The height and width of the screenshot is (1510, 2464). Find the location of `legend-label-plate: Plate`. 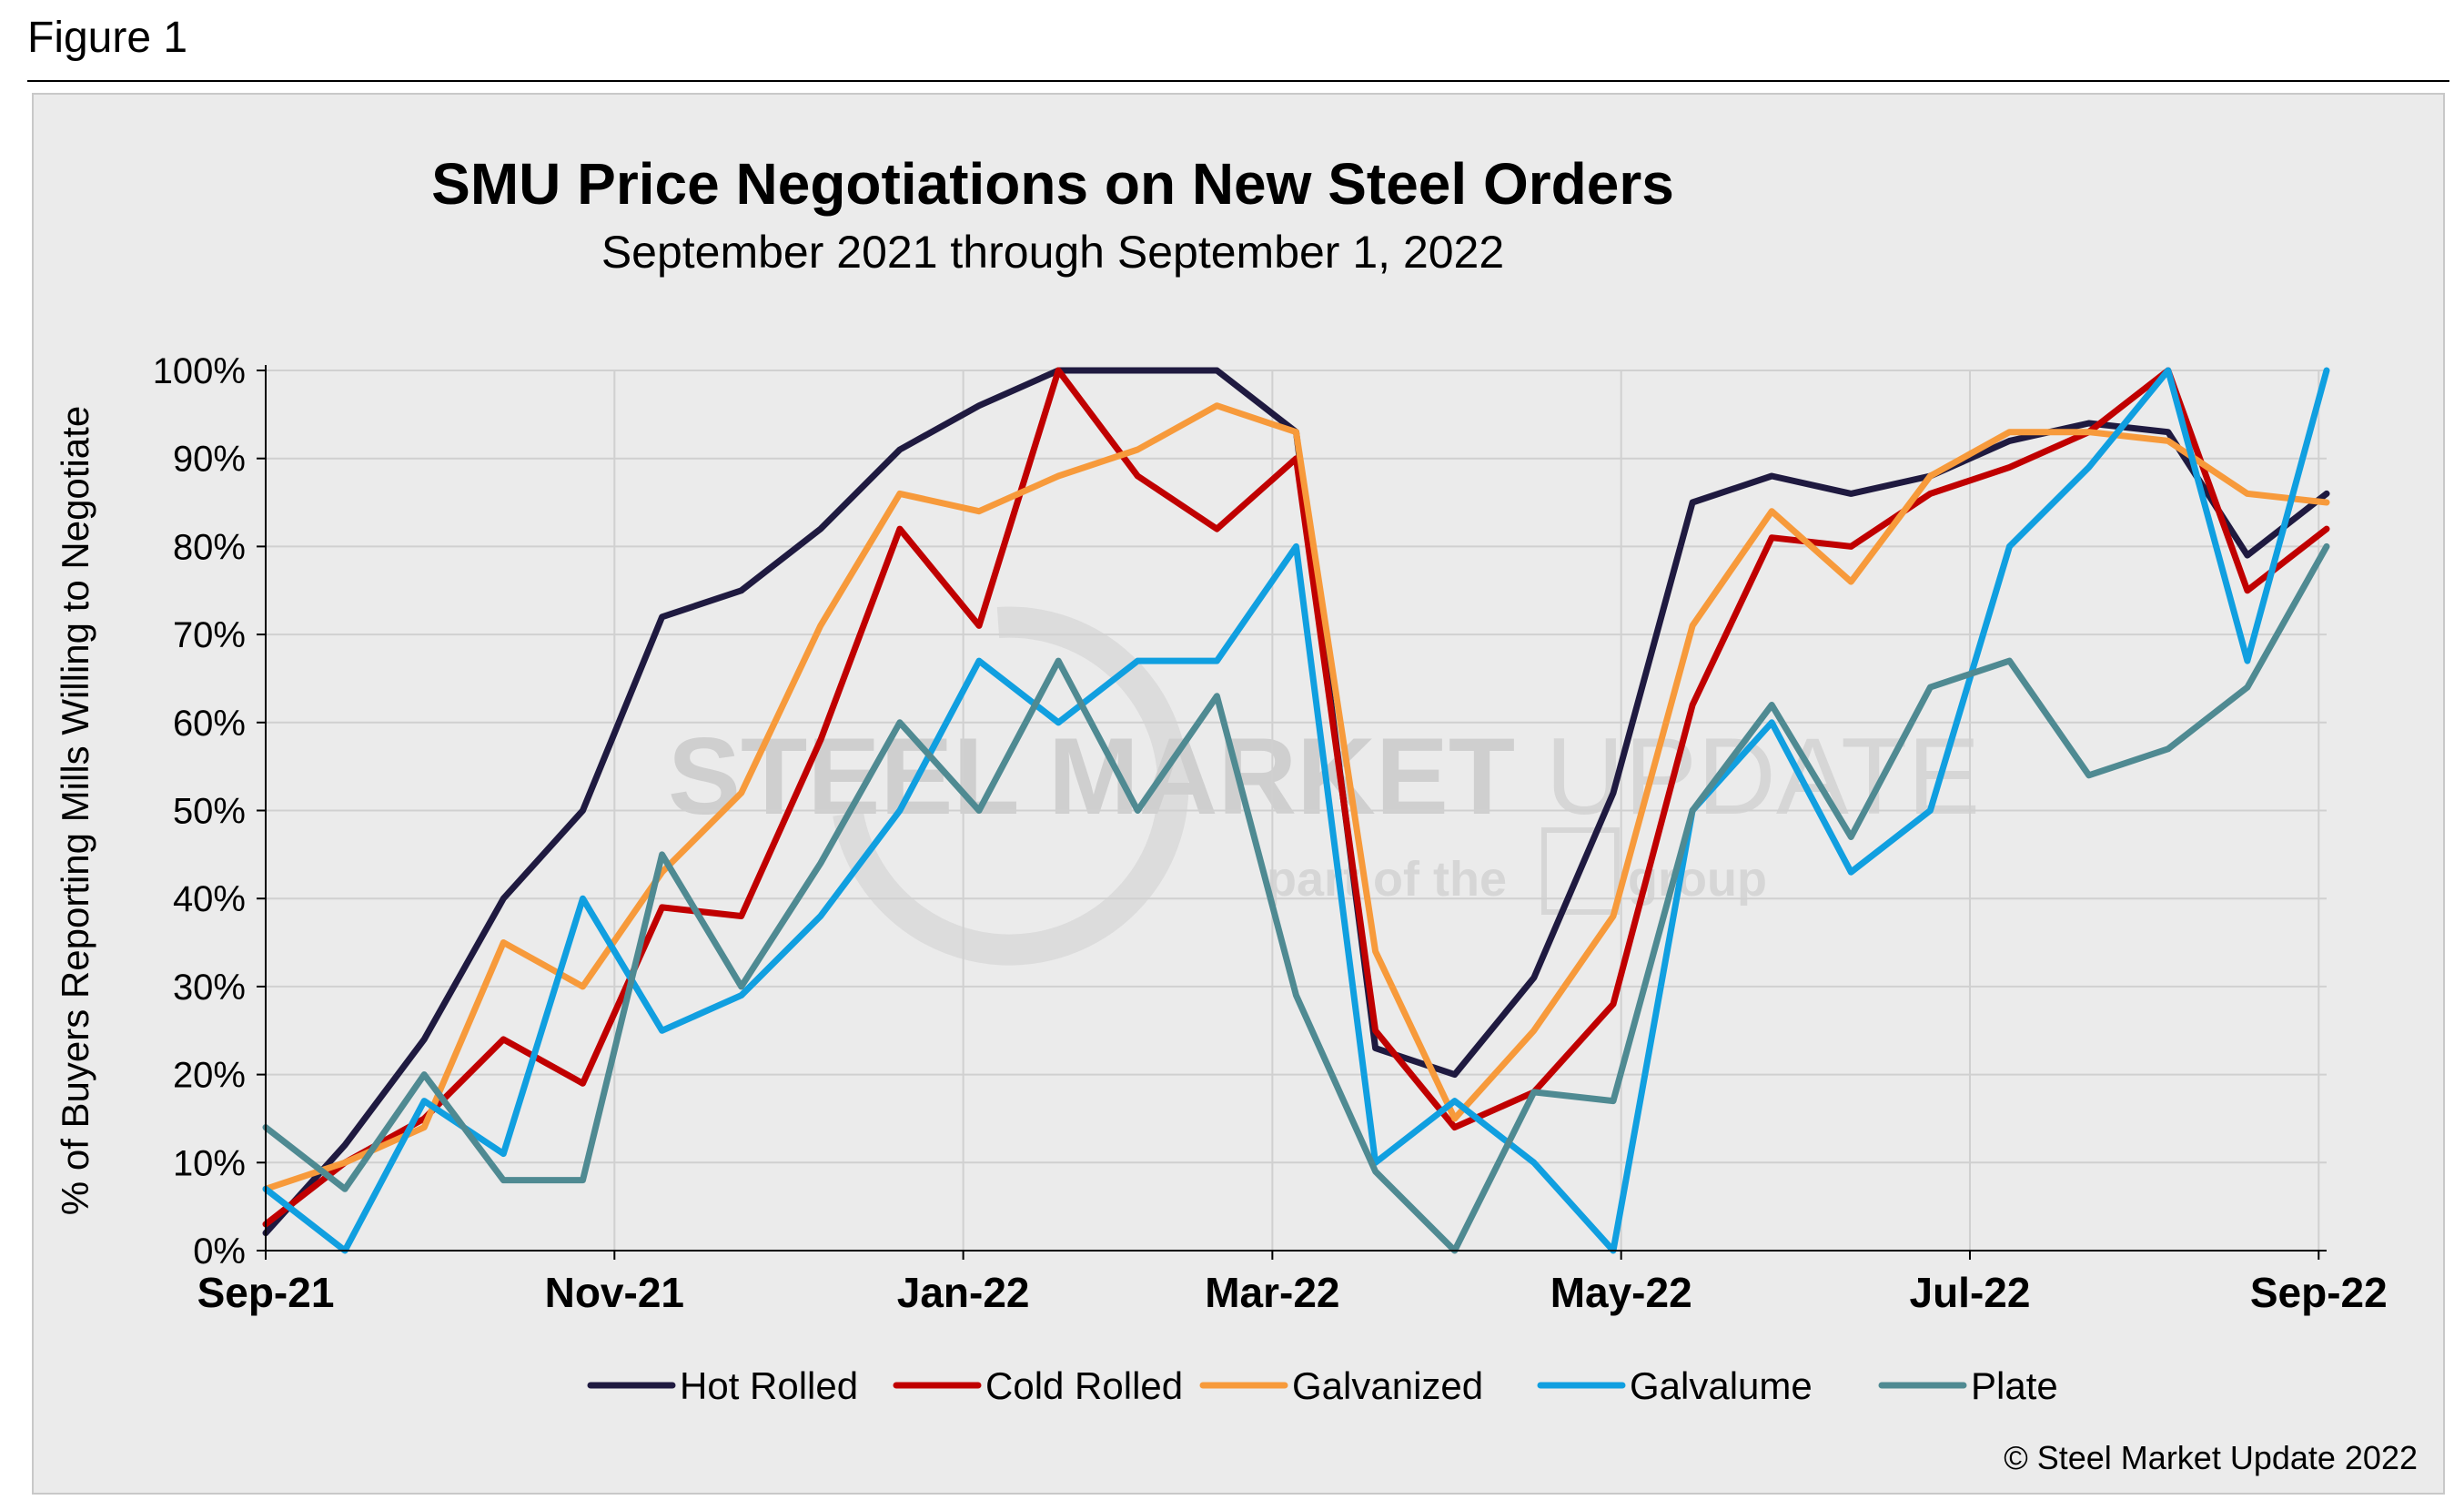

legend-label-plate: Plate is located at coordinates (2014, 1385).